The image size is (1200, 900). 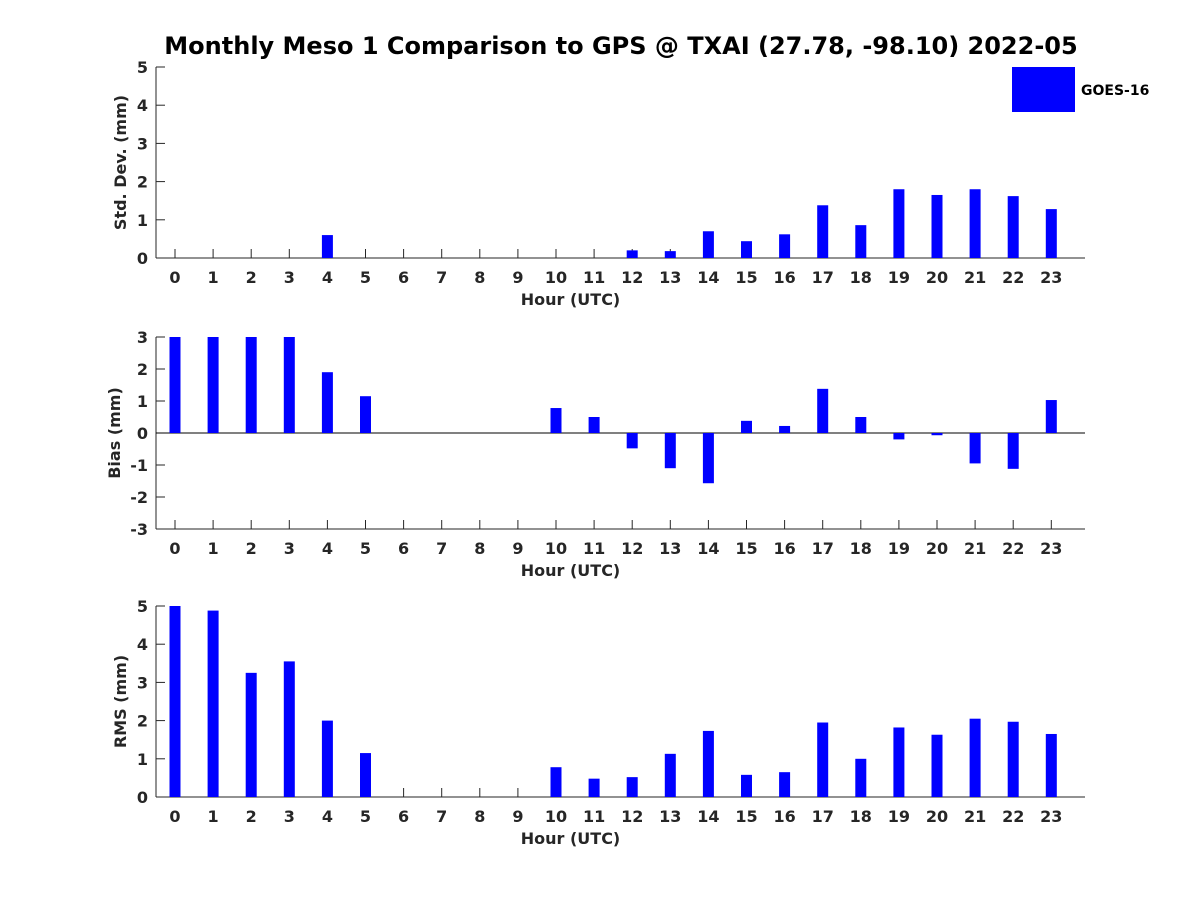 What do you see at coordinates (441, 548) in the screenshot?
I see `bias-x-tick-label: 7` at bounding box center [441, 548].